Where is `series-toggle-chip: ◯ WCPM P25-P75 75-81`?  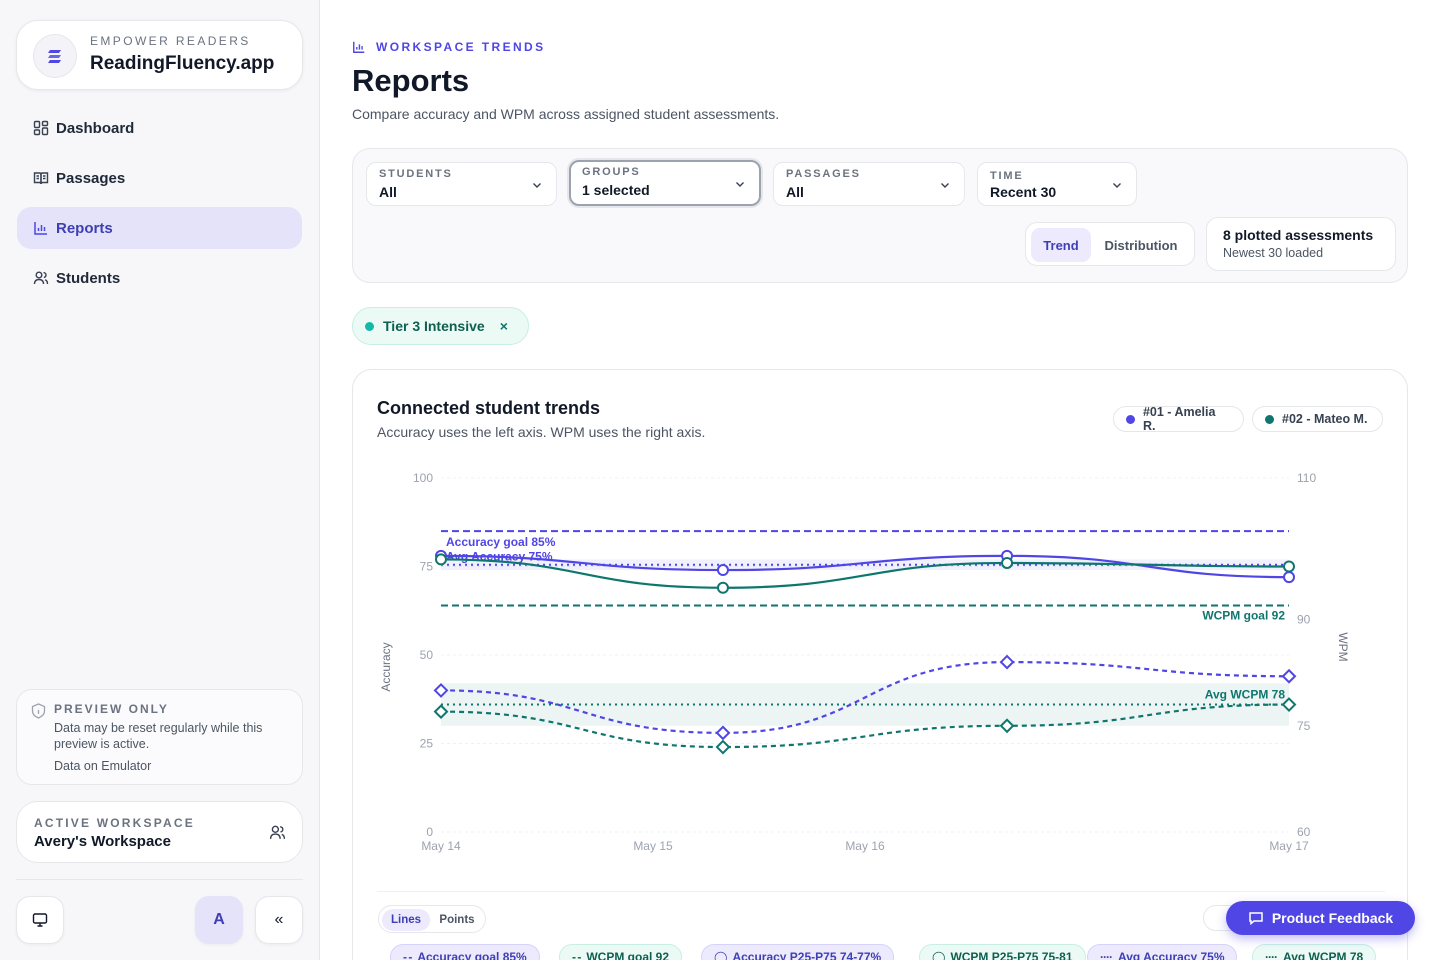 series-toggle-chip: ◯ WCPM P25-P75 75-81 is located at coordinates (1002, 952).